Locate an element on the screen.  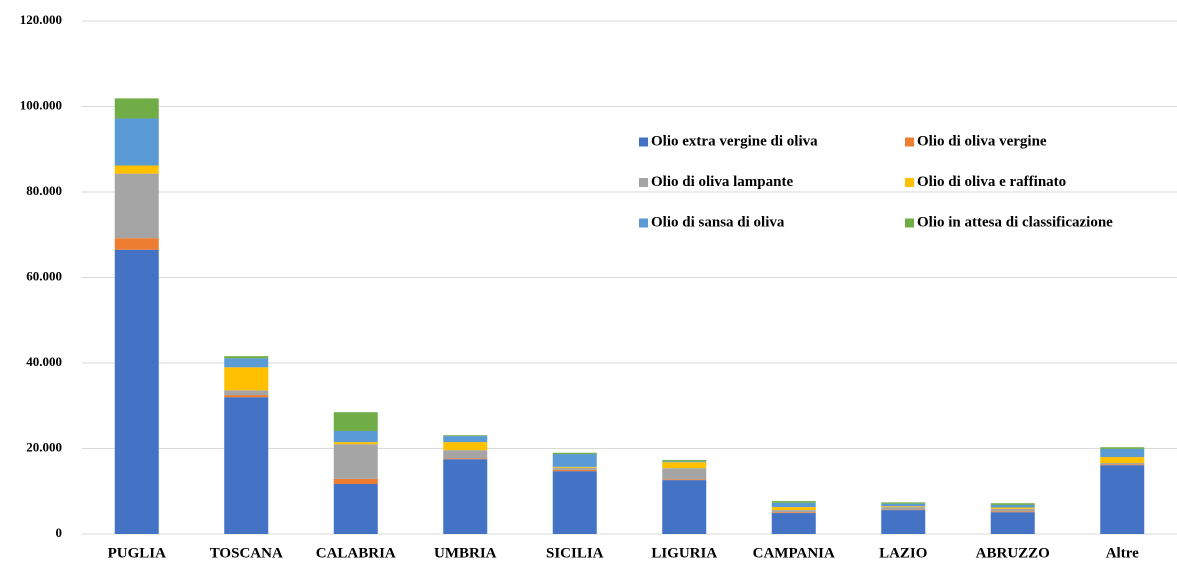
legend-label: Olio extra vergine di oliva is located at coordinates (734, 141).